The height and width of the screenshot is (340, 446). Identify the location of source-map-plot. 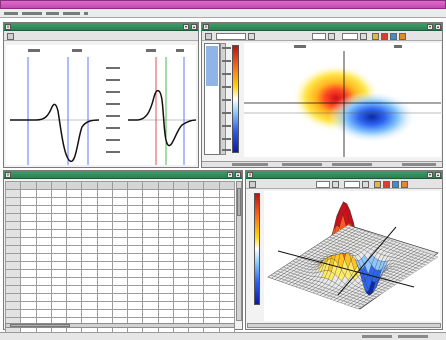
(342, 100).